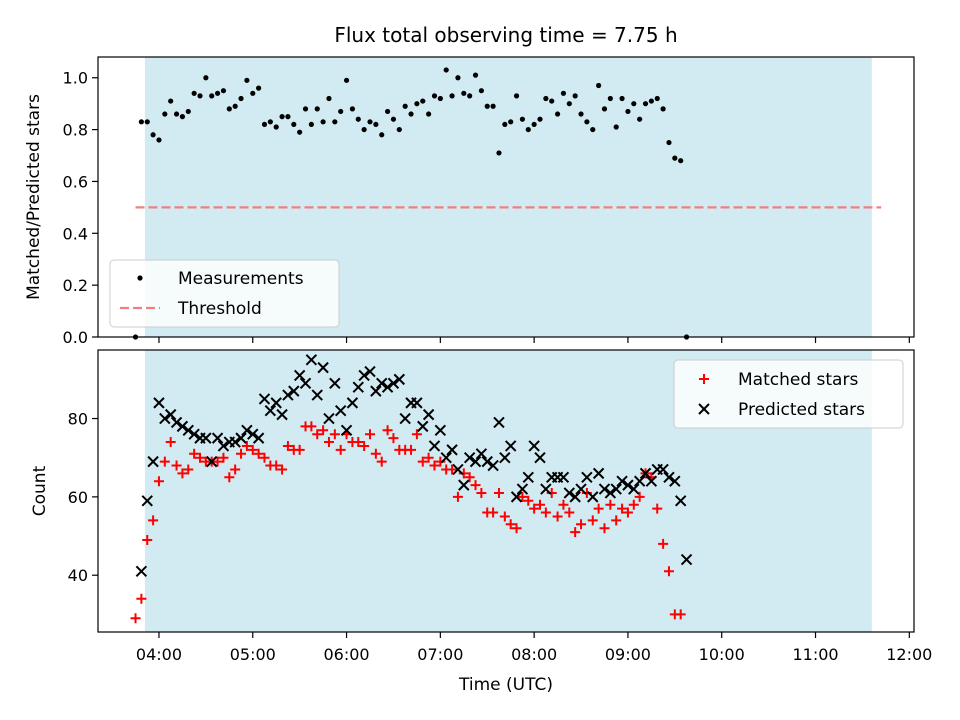 This screenshot has width=960, height=720. Describe the element at coordinates (440, 654) in the screenshot. I see `x-tick-label: 07:00` at that location.